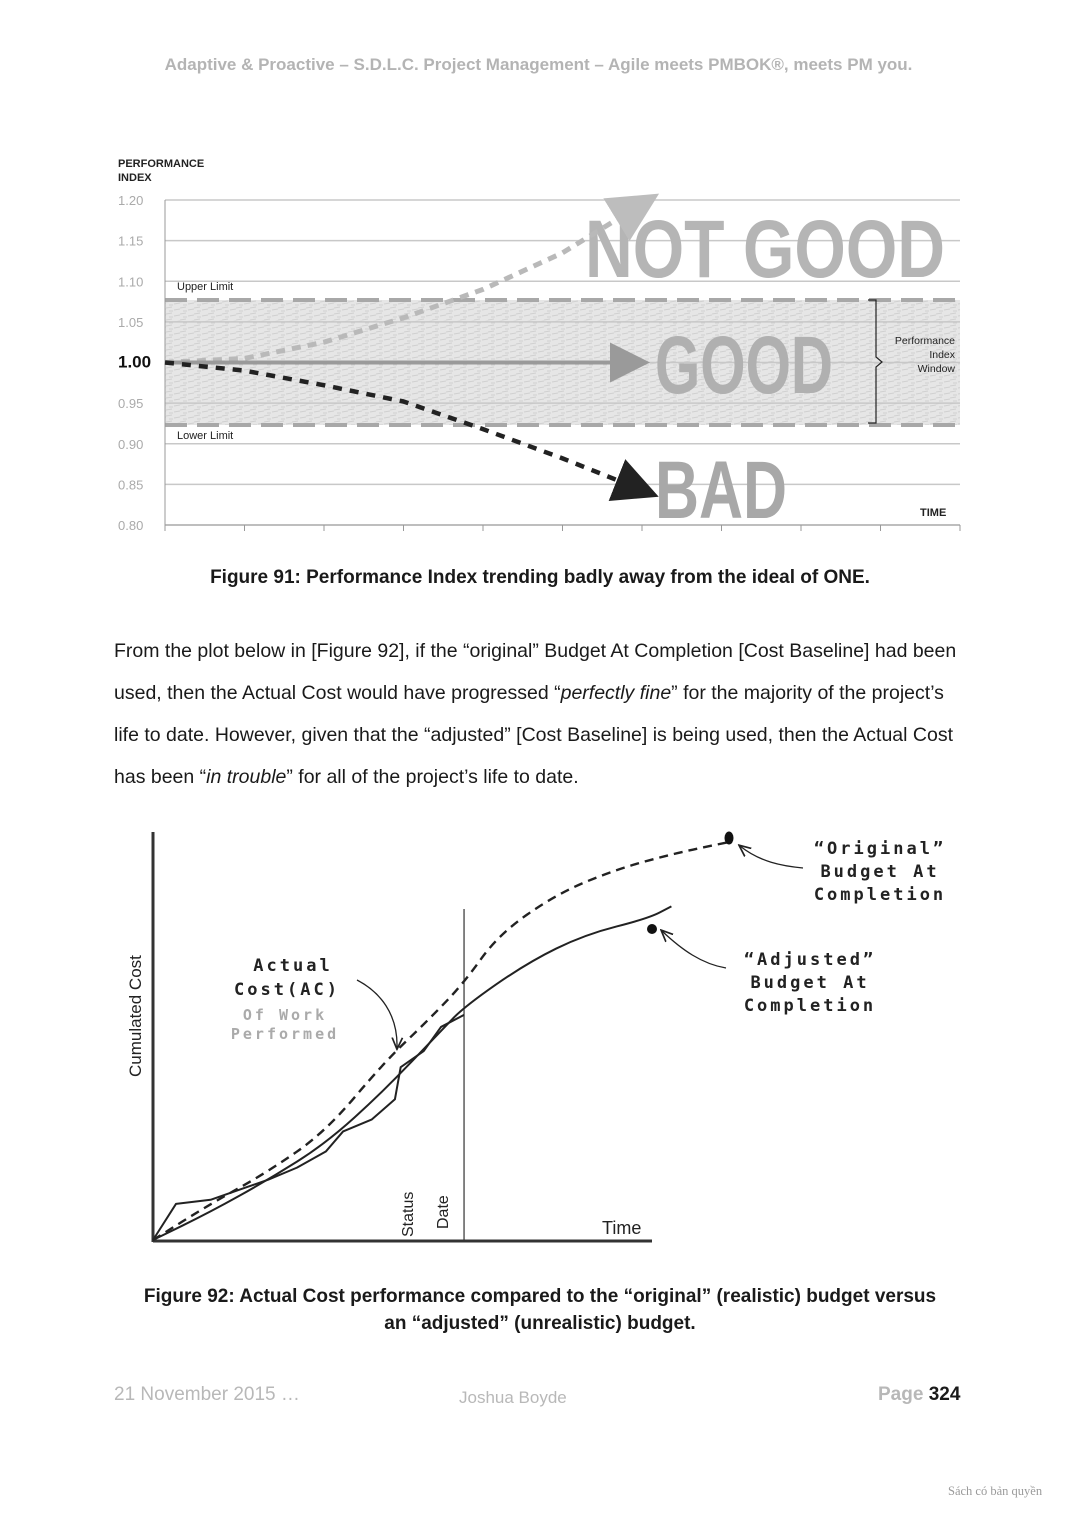  I want to click on y-axis-label: Cumulated Cost, so click(135, 1016).